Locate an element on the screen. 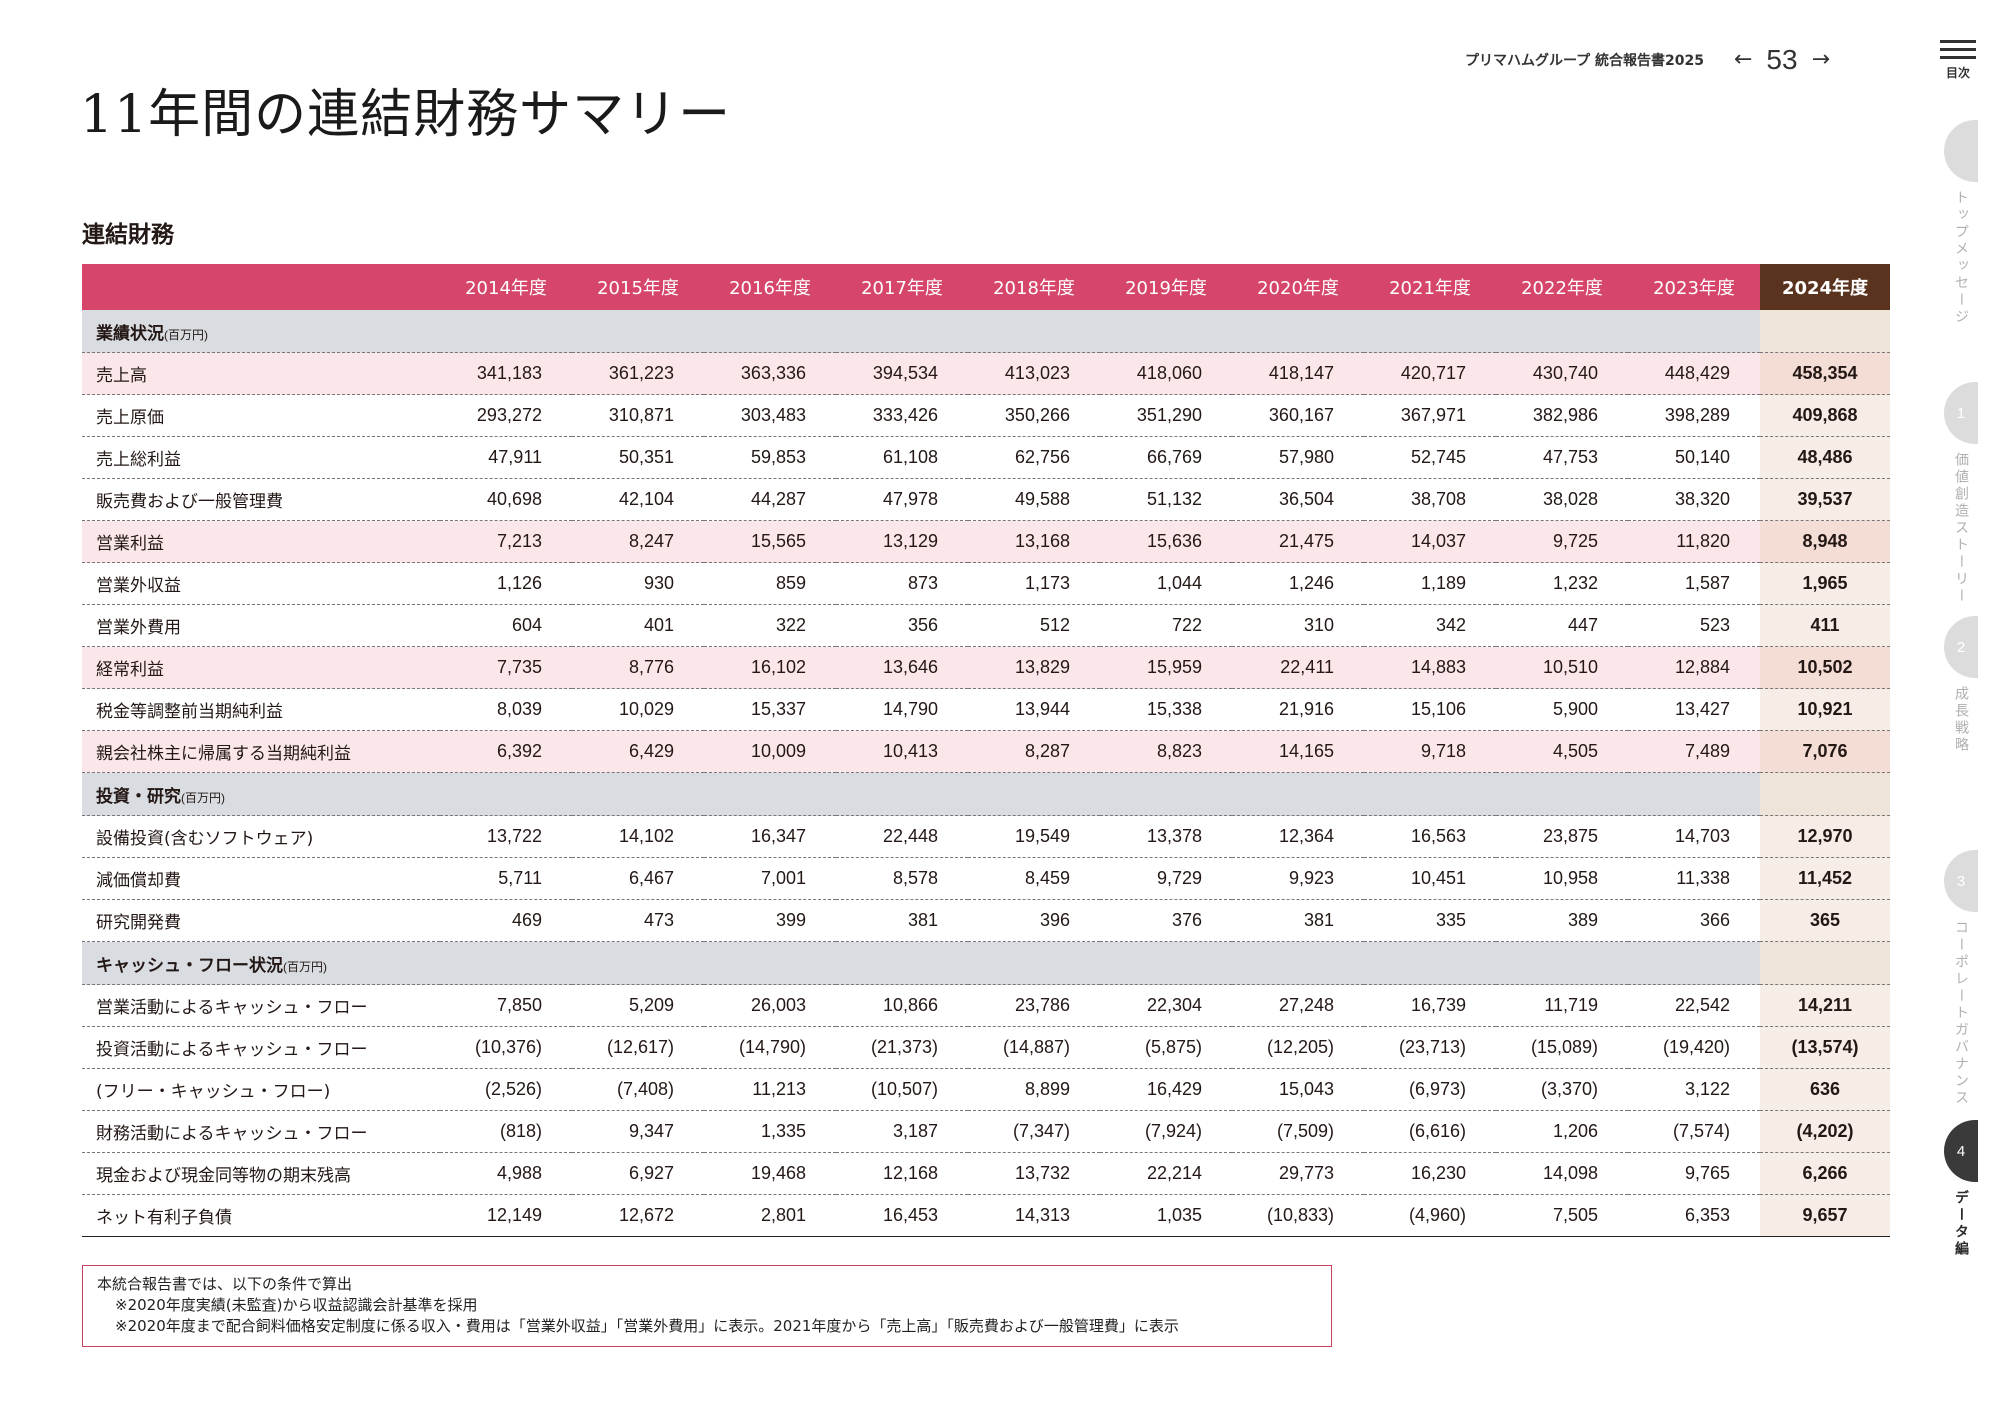 This screenshot has width=2000, height=1415. value-cell: 310 is located at coordinates (1298, 625).